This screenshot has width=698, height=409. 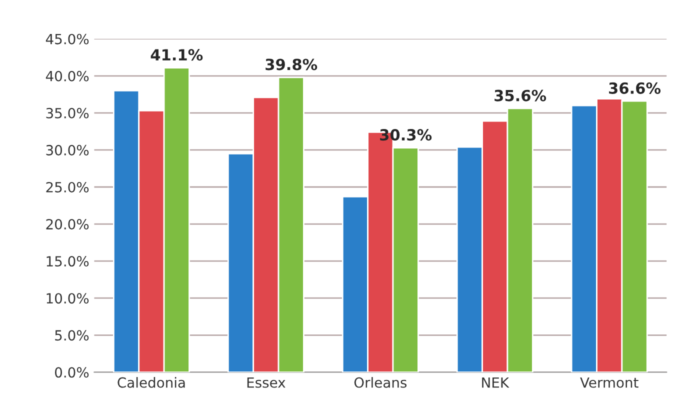 I want to click on y-tick-label: 40.0%, so click(x=67, y=76).